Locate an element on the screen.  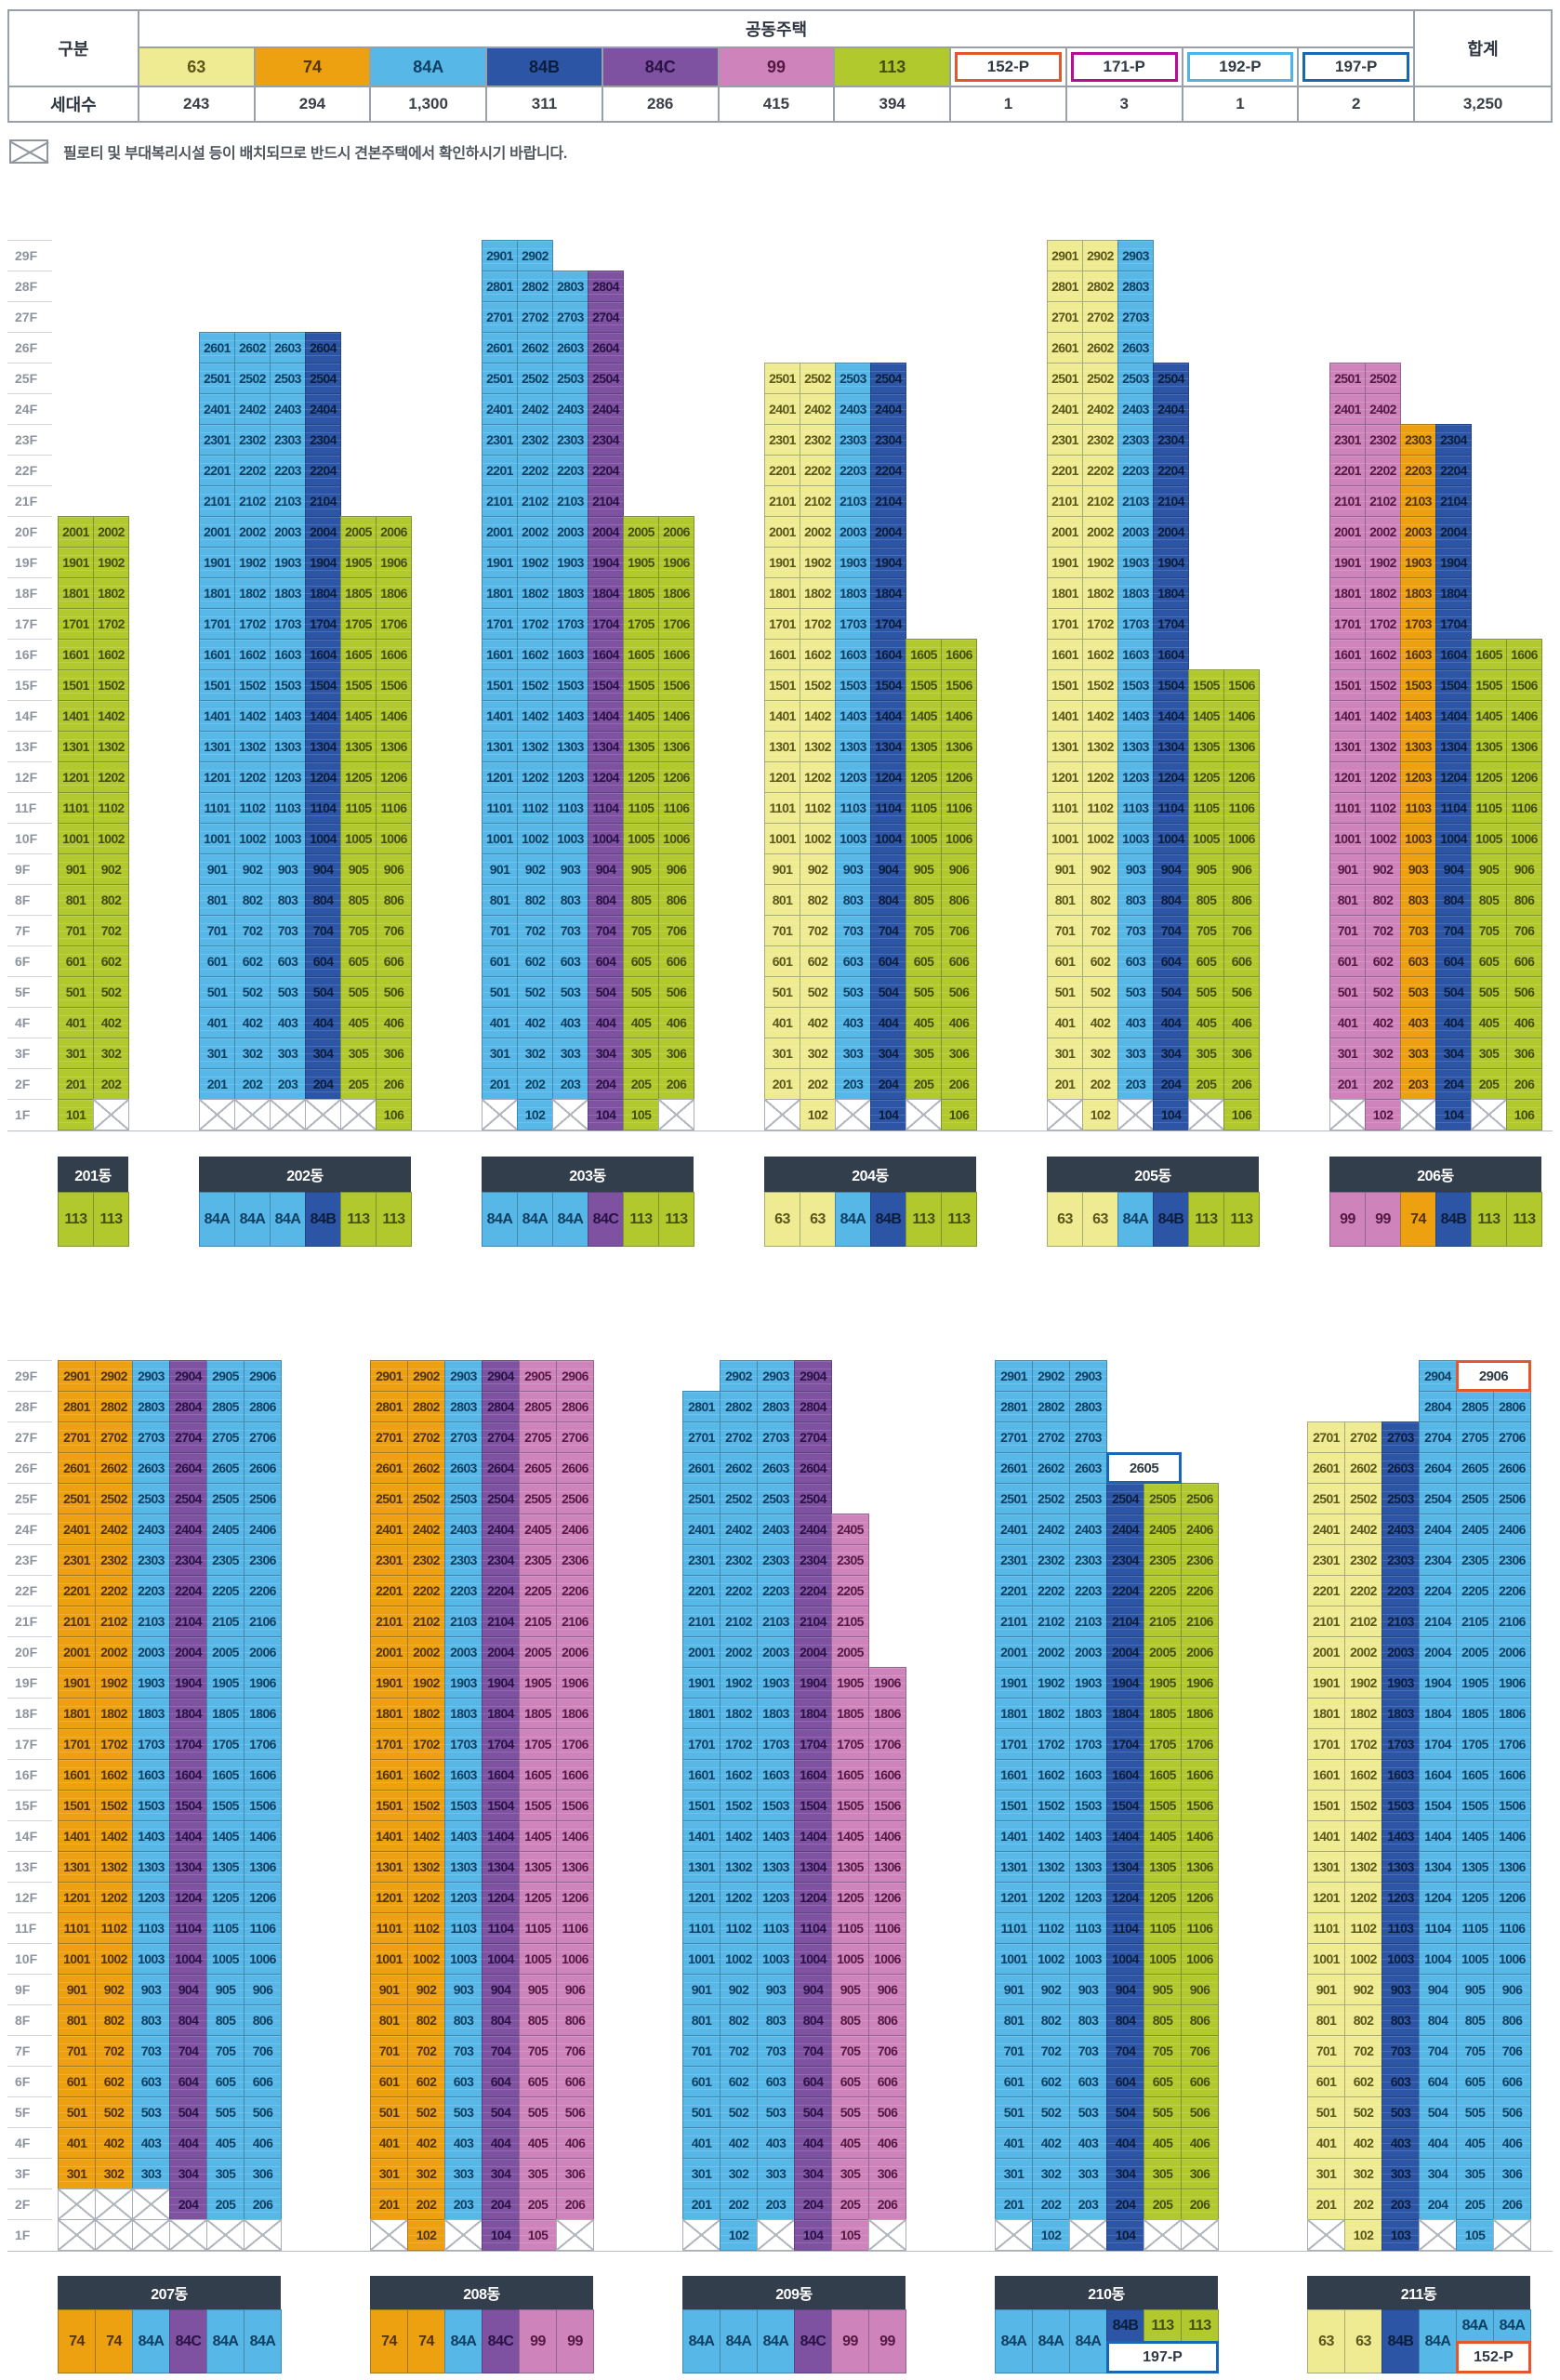
unit-cell: 606 is located at coordinates (1524, 961).